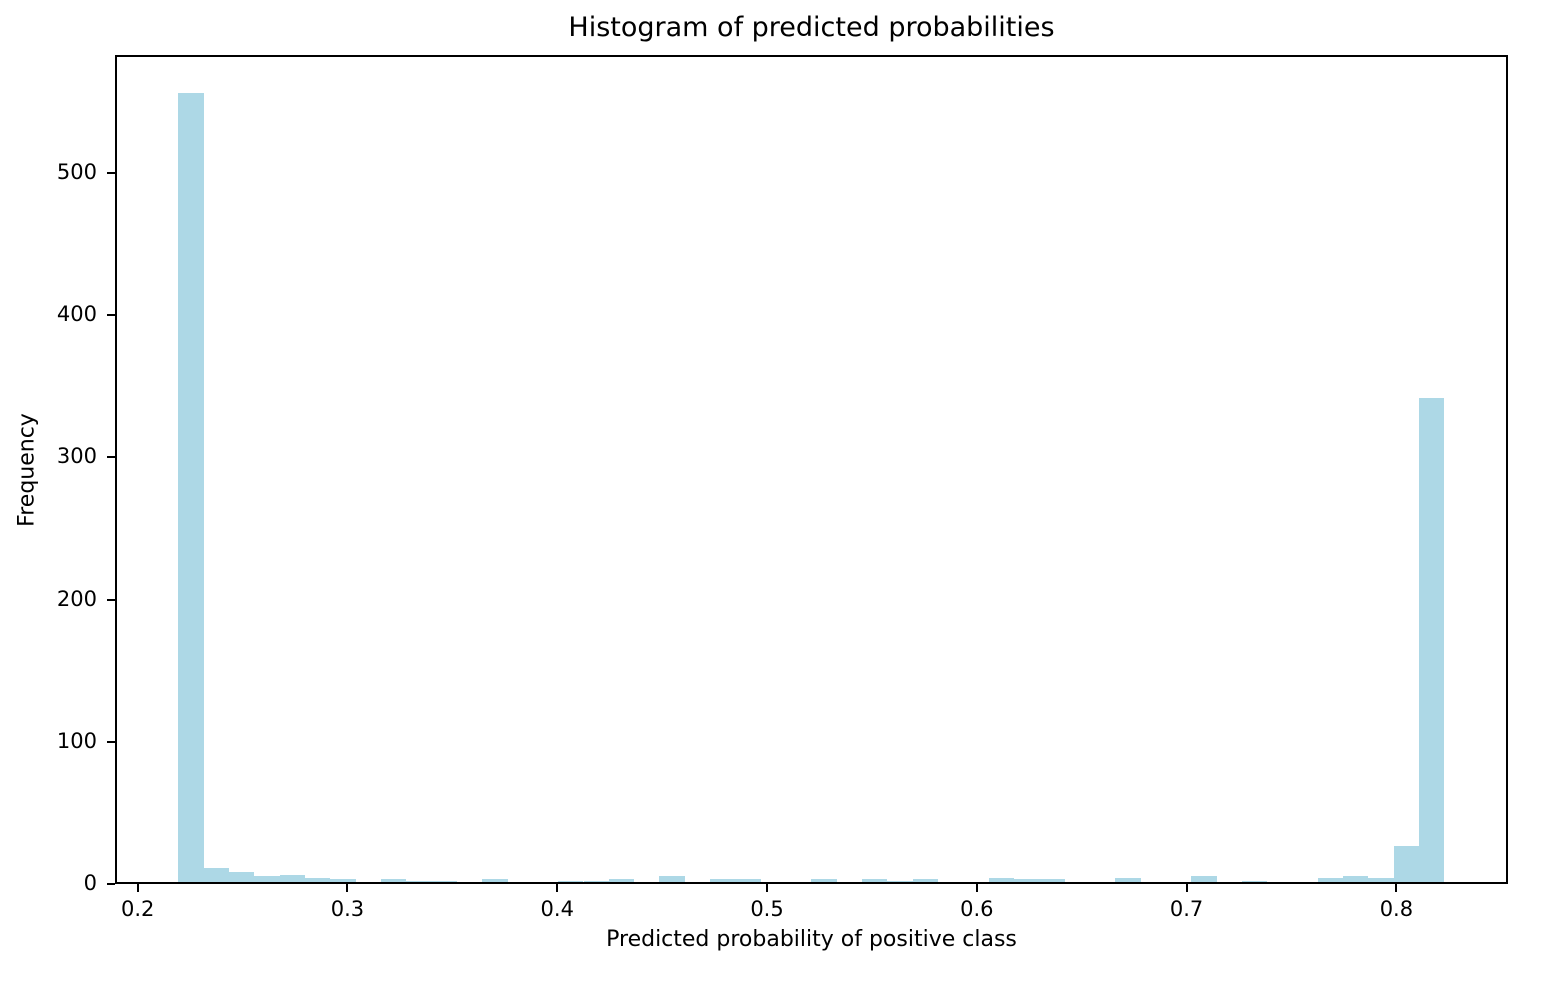 The image size is (1554, 996). I want to click on x-tick-label: 0.3, so click(347, 909).